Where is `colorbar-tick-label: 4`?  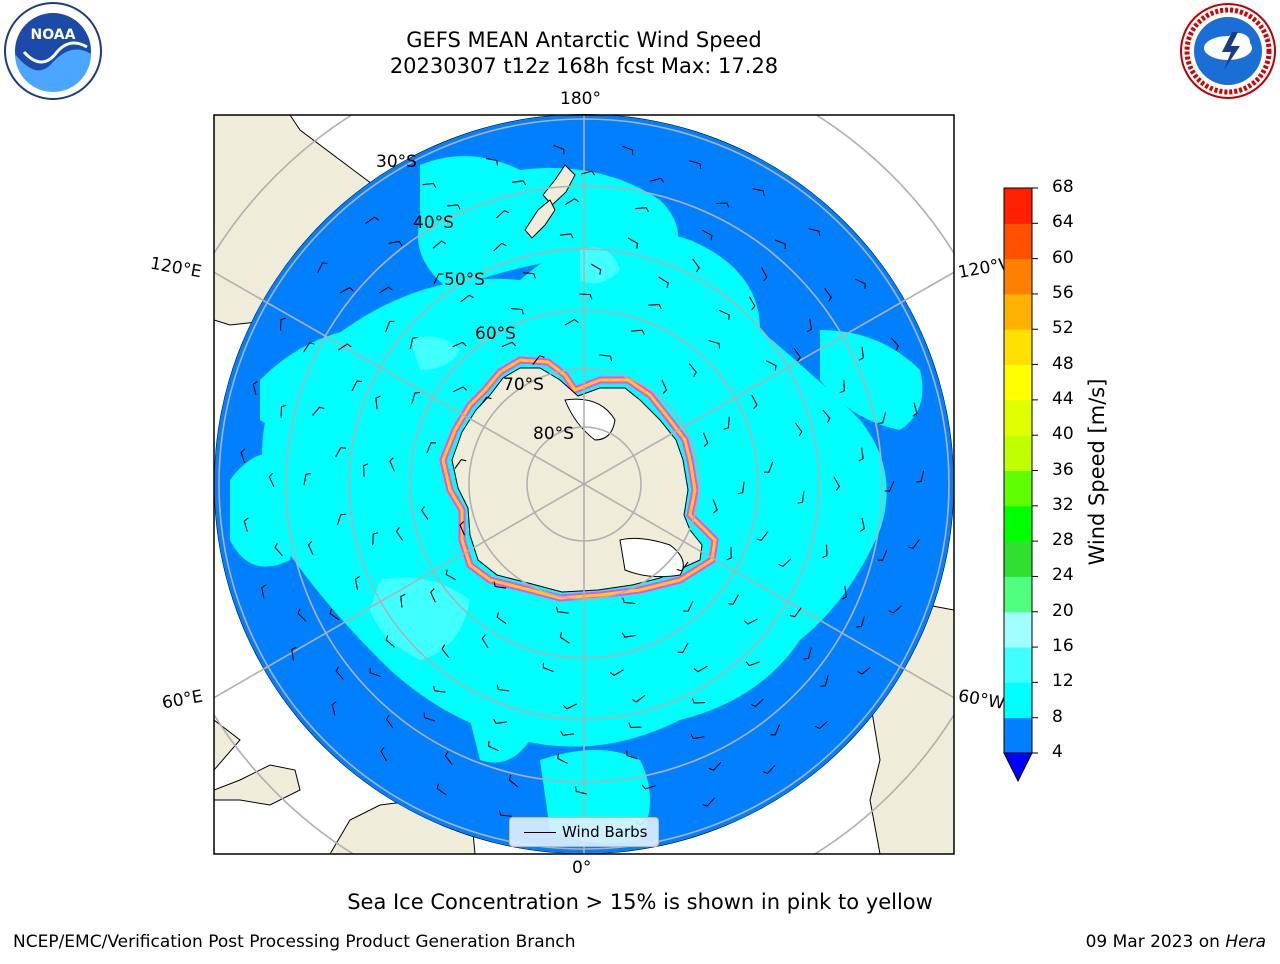 colorbar-tick-label: 4 is located at coordinates (1057, 752).